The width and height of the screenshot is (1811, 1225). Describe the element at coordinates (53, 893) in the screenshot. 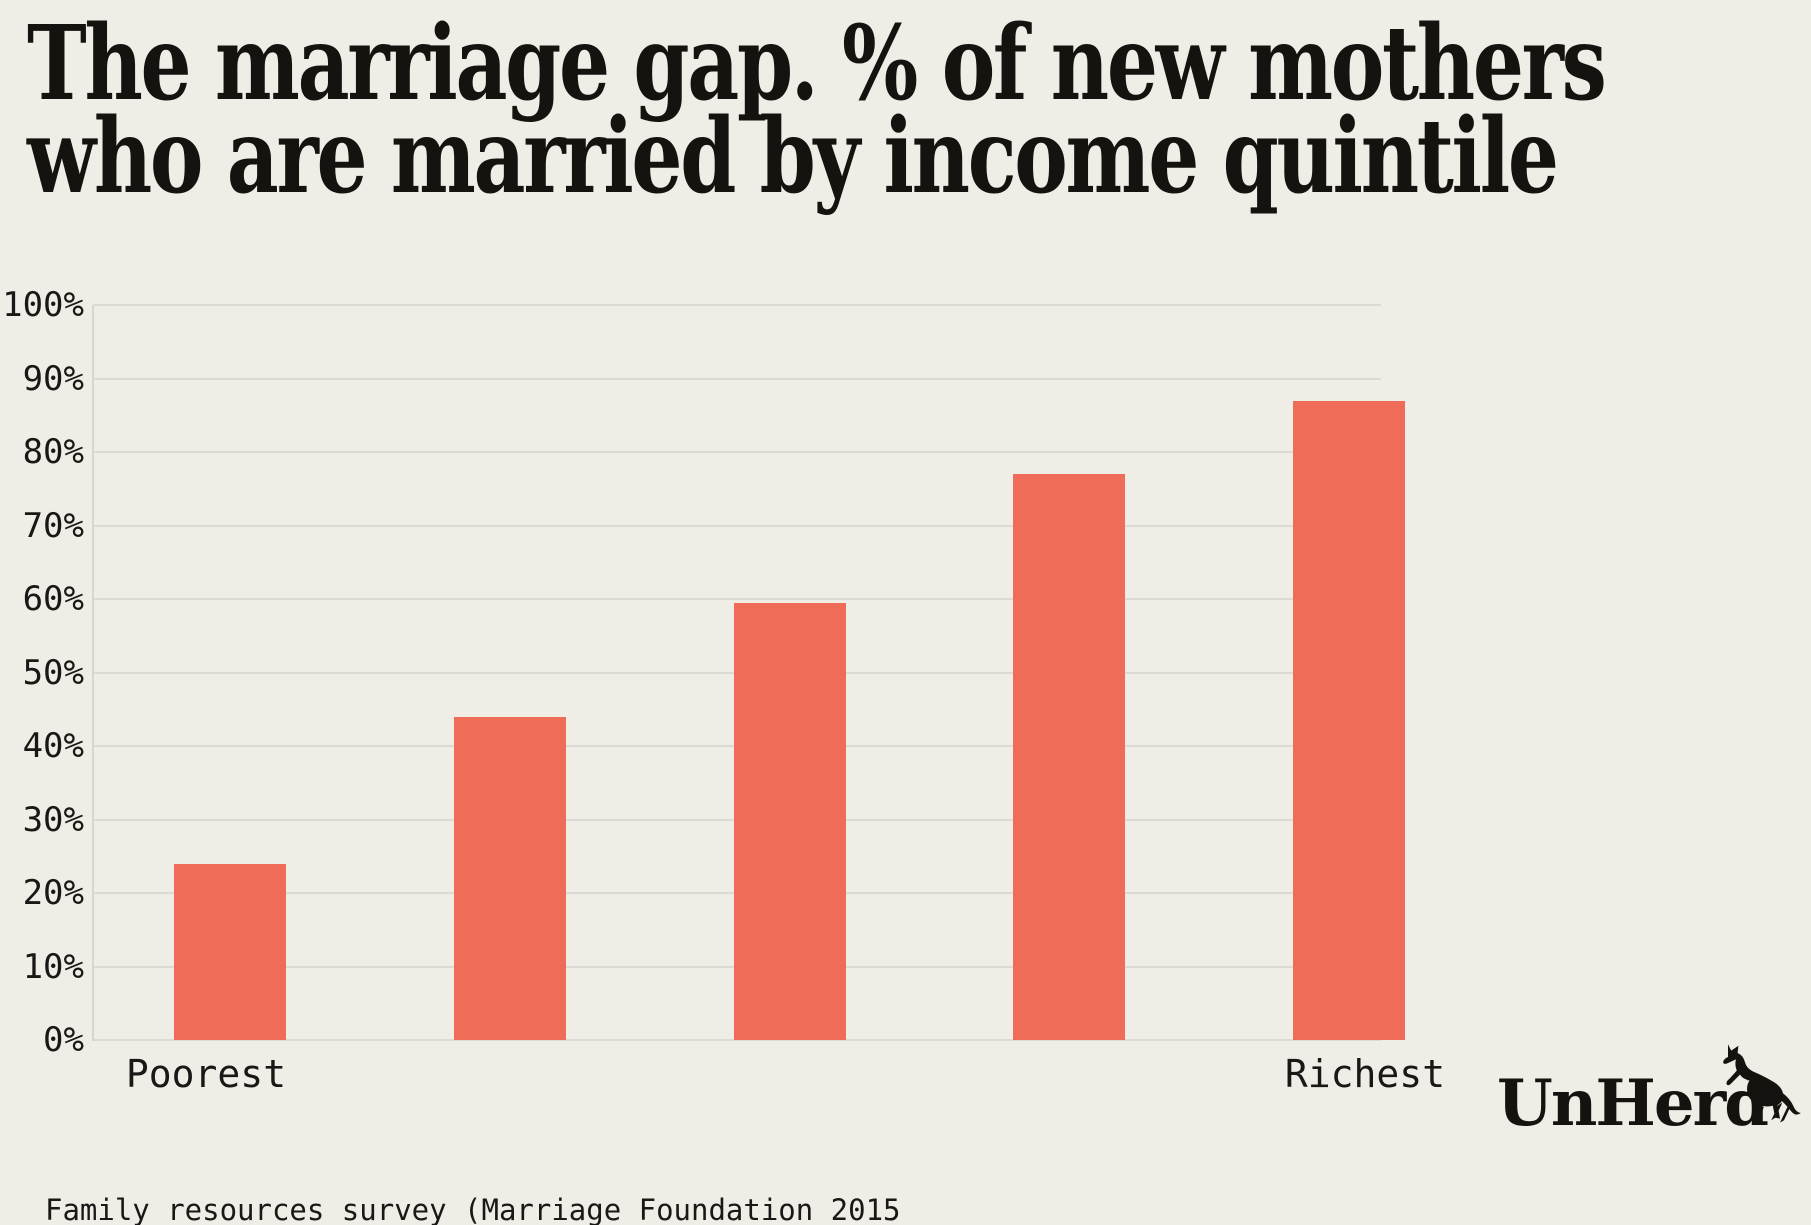

I see `y-tick-label-20: 20%` at that location.